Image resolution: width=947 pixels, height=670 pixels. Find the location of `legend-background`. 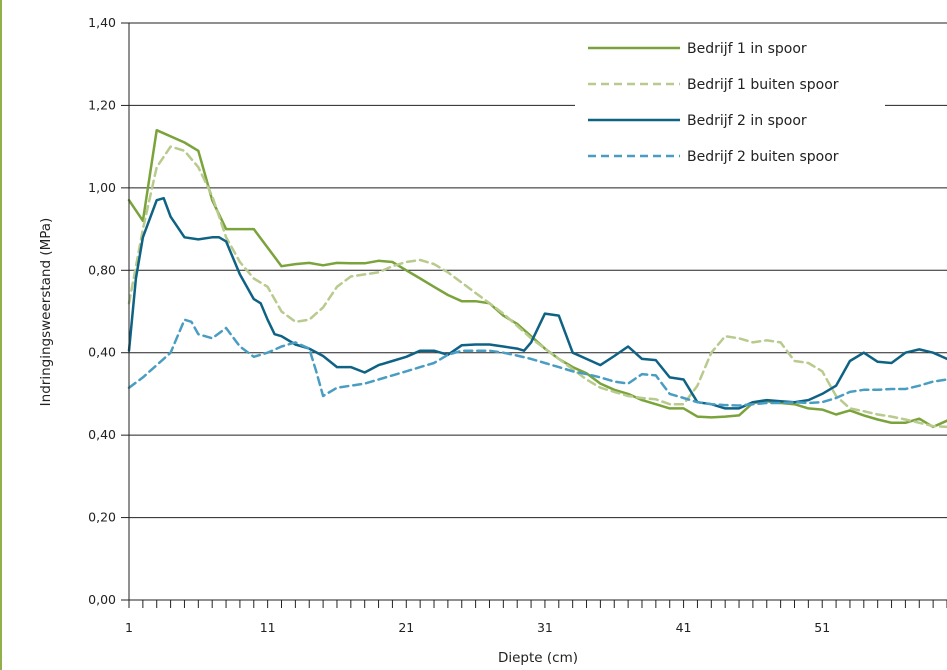

legend-background is located at coordinates (730, 105).